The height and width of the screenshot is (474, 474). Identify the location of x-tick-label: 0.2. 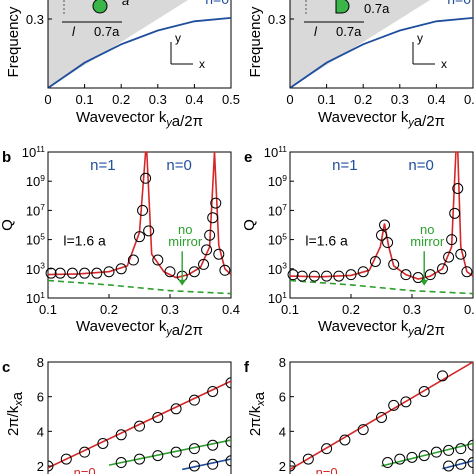
(363, 99).